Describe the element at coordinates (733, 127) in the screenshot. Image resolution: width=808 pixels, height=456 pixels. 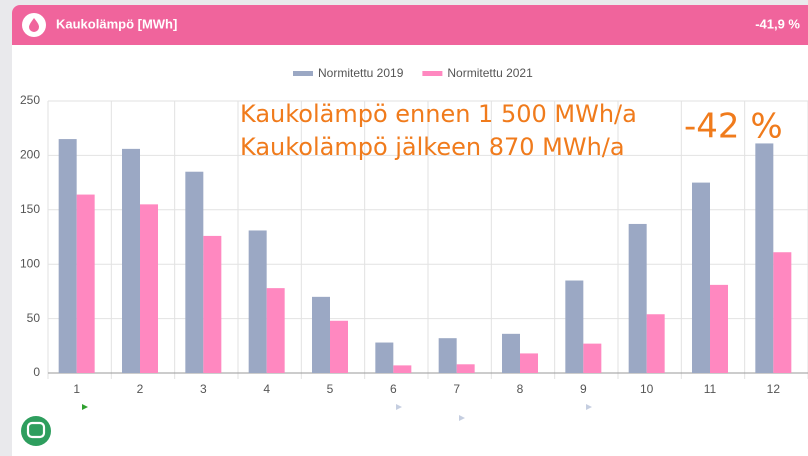
I see `annotation: -42 %` at that location.